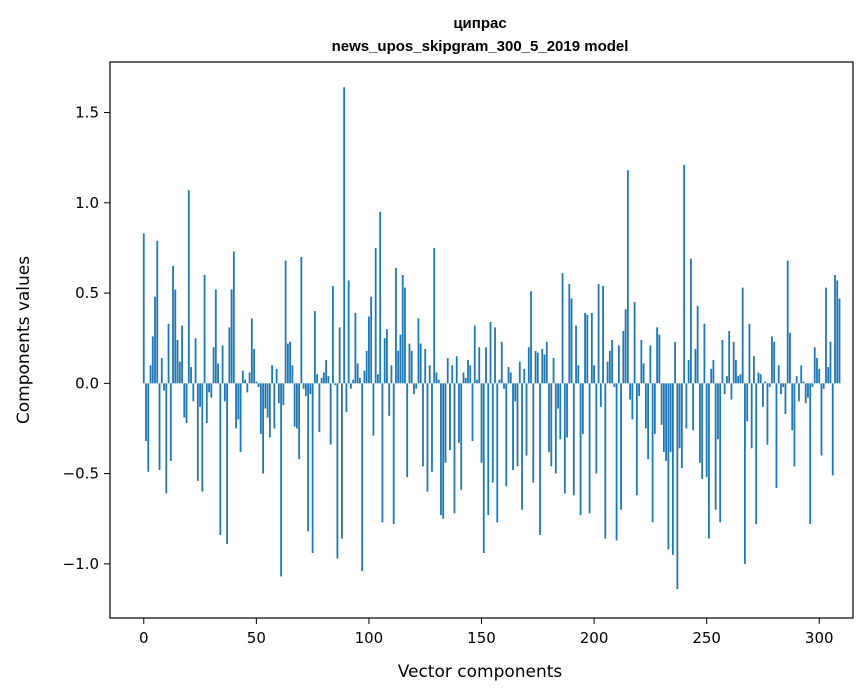  Describe the element at coordinates (87, 293) in the screenshot. I see `y-tick-label: 0.5` at that location.